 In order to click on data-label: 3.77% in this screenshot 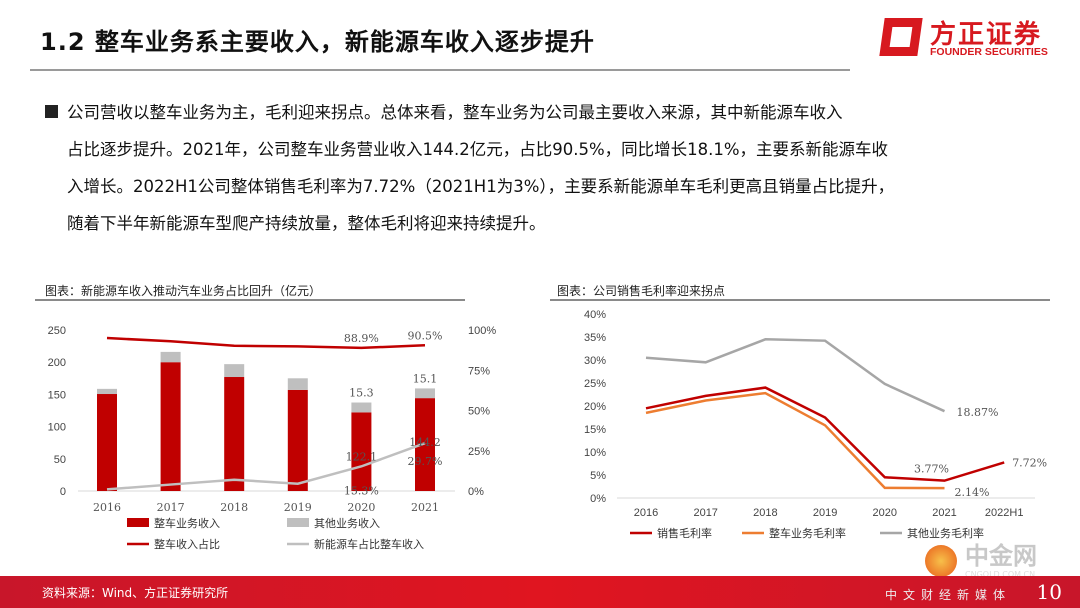, I will do `click(931, 469)`.